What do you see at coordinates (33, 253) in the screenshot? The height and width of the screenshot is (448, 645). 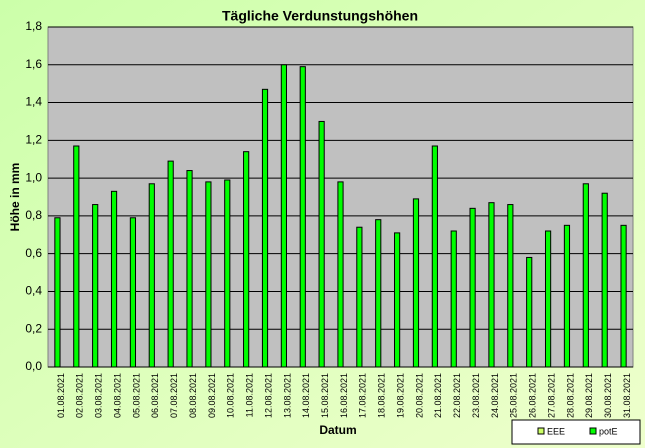 I see `y-tick-label: 0,6` at bounding box center [33, 253].